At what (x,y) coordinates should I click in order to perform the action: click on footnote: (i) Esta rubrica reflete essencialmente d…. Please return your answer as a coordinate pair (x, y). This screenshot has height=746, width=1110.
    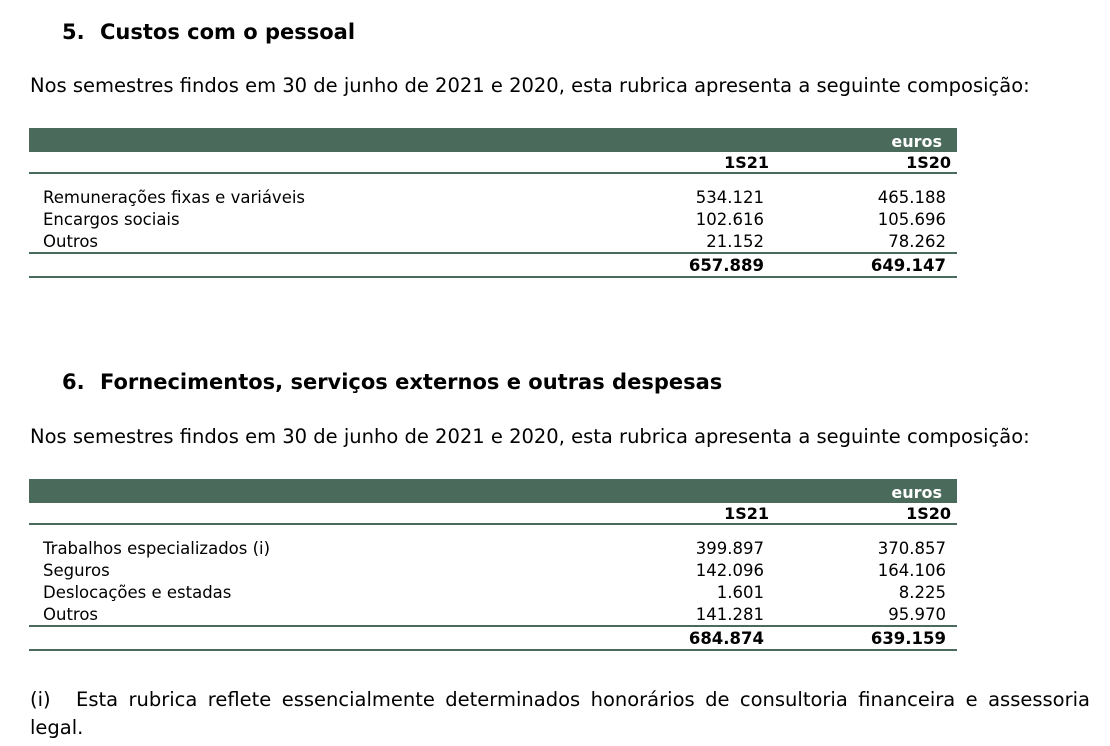
    Looking at the image, I should click on (560, 714).